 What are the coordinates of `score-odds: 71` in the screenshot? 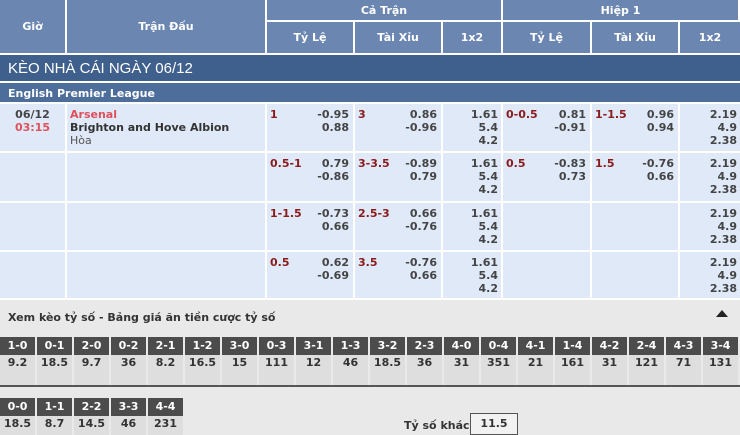 It's located at (683, 370).